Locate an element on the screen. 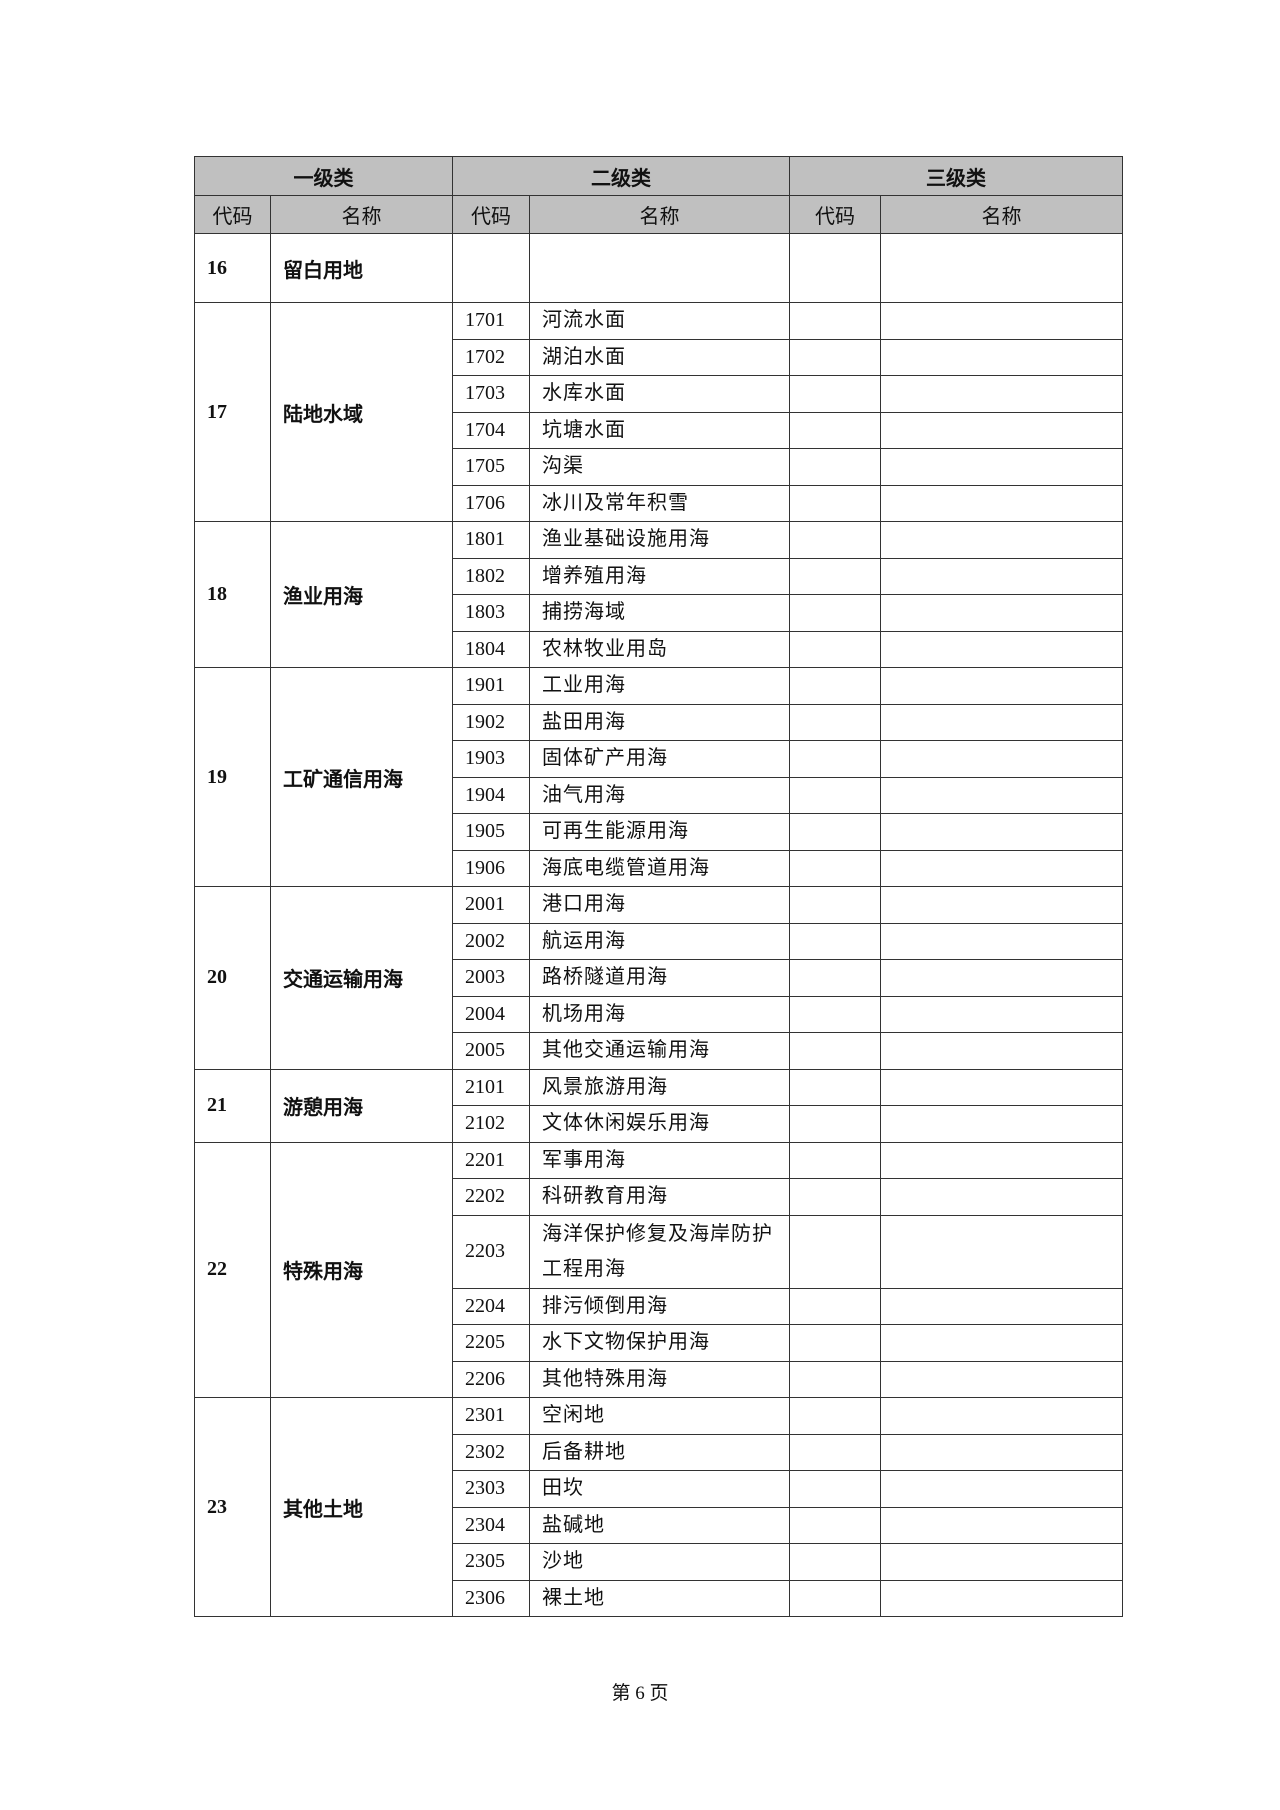 The width and height of the screenshot is (1280, 1810). level2-name: 坑塘水面 is located at coordinates (659, 430).